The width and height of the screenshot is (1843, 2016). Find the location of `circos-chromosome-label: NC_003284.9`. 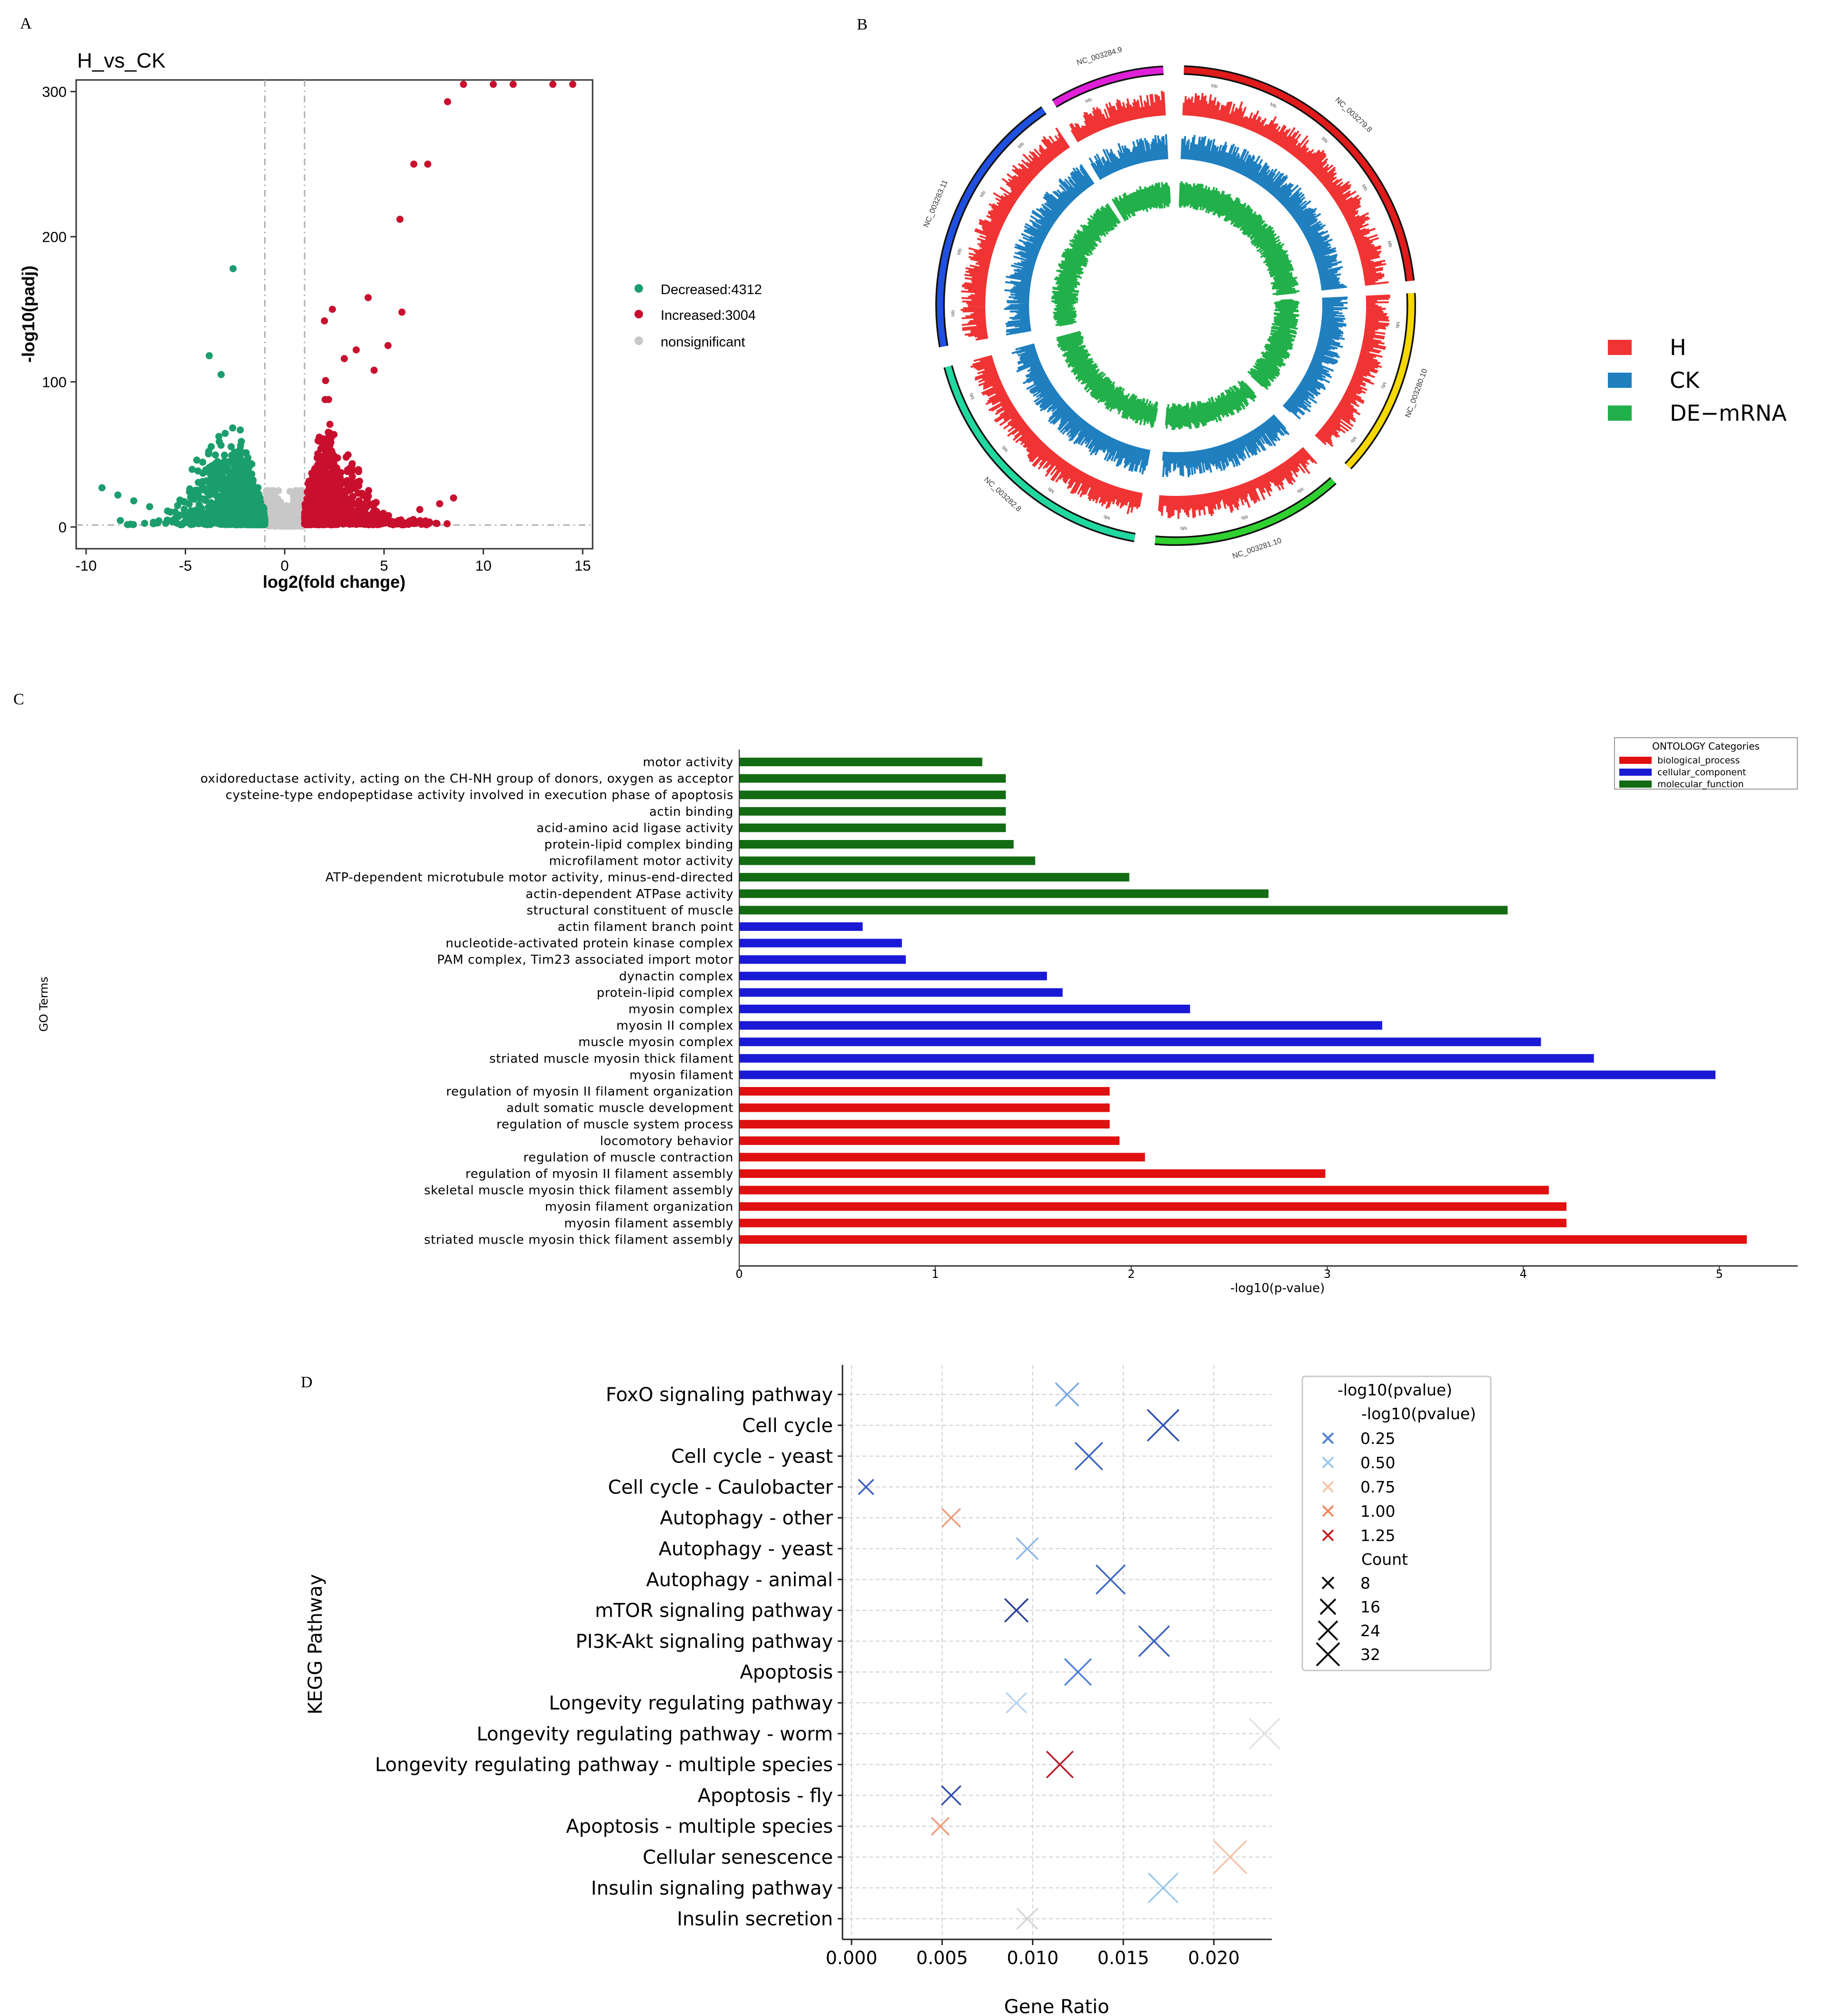

circos-chromosome-label: NC_003284.9 is located at coordinates (1099, 57).